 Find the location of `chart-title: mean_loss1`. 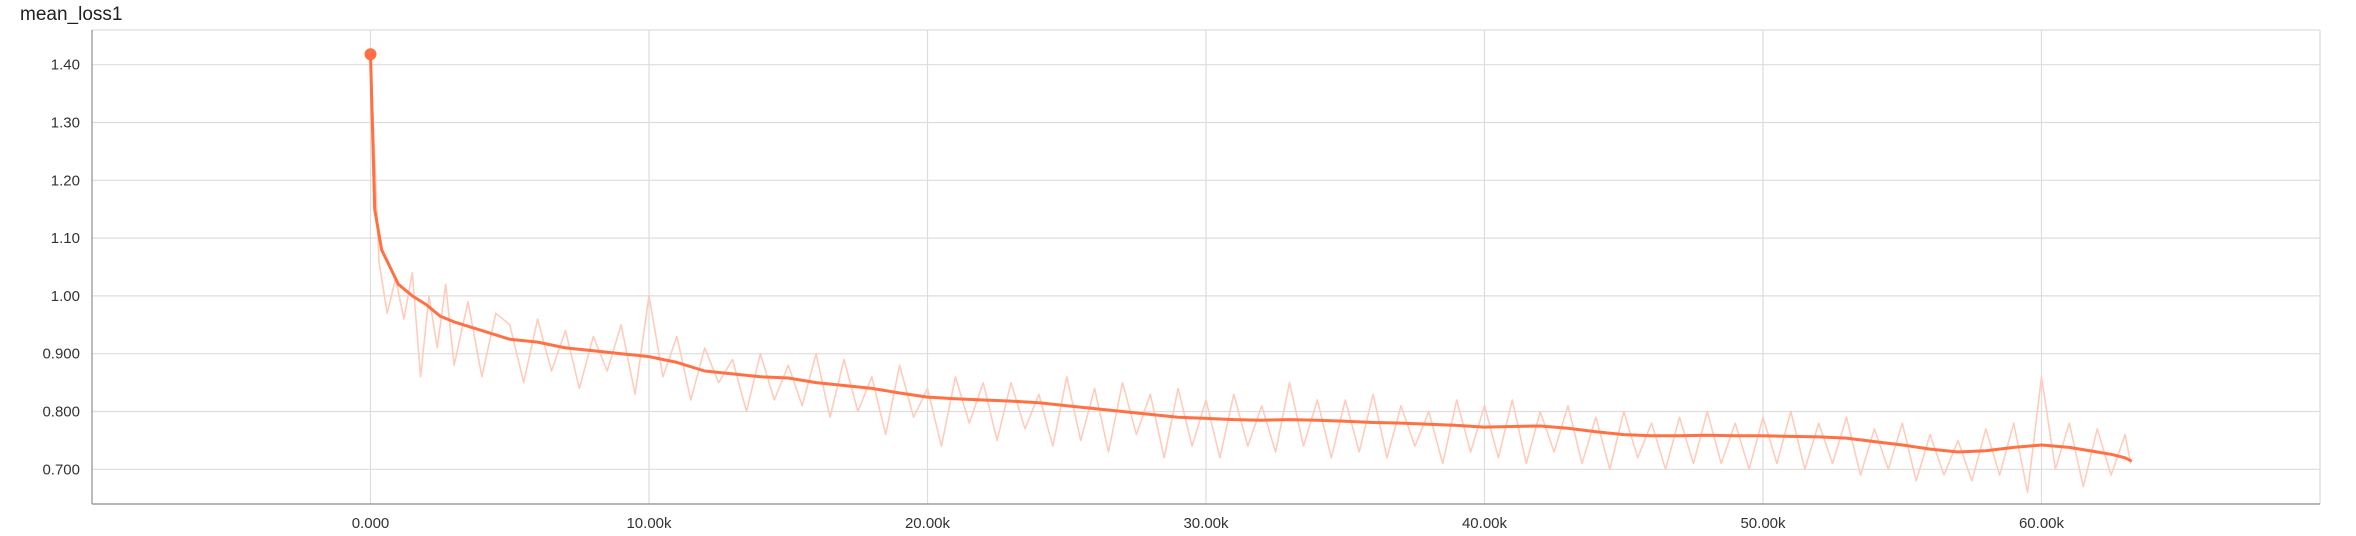

chart-title: mean_loss1 is located at coordinates (71, 14).